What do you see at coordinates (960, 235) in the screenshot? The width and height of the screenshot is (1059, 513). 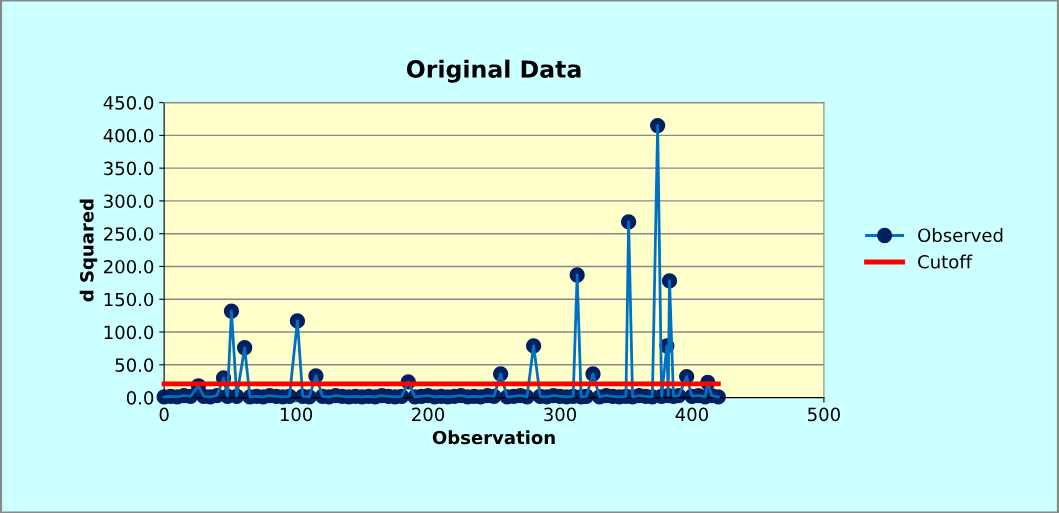 I see `legend-label: Observed` at bounding box center [960, 235].